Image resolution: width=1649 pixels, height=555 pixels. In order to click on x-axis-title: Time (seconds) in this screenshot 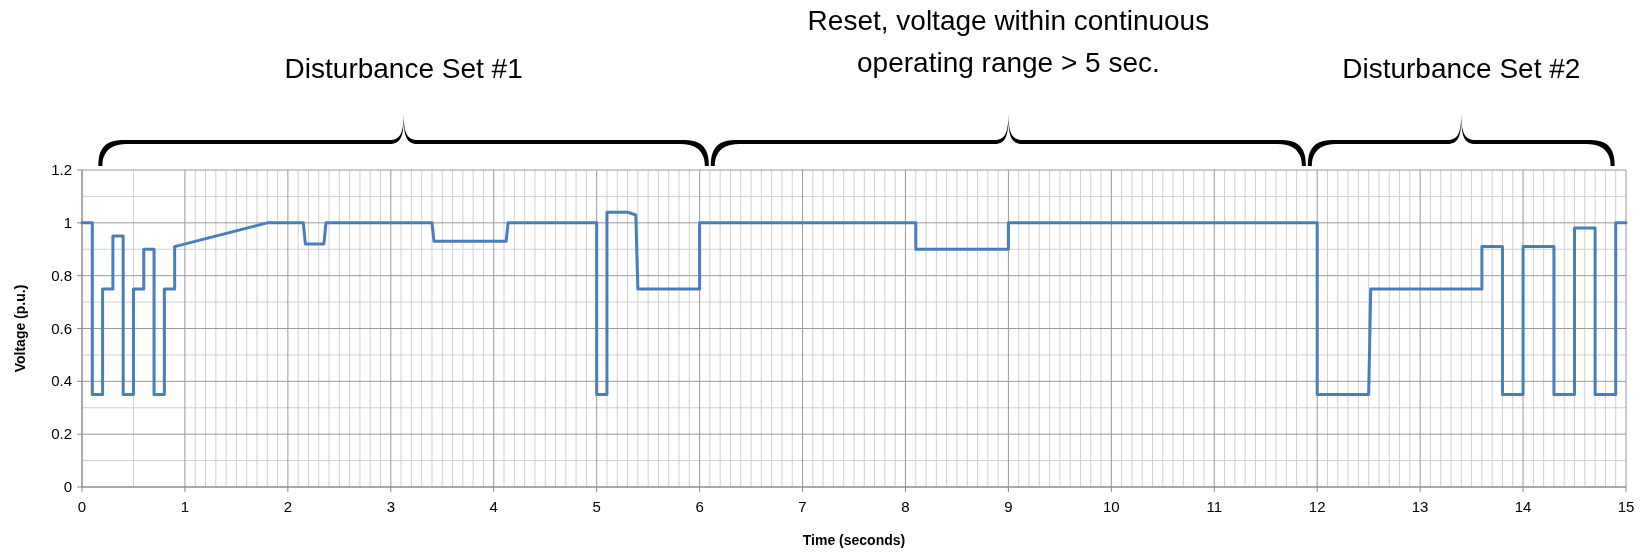, I will do `click(854, 540)`.